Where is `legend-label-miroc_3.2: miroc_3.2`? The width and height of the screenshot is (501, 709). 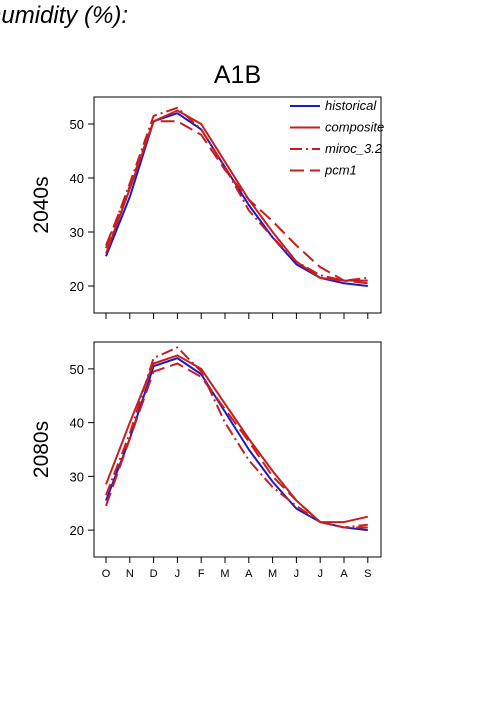
legend-label-miroc_3.2: miroc_3.2 is located at coordinates (354, 148).